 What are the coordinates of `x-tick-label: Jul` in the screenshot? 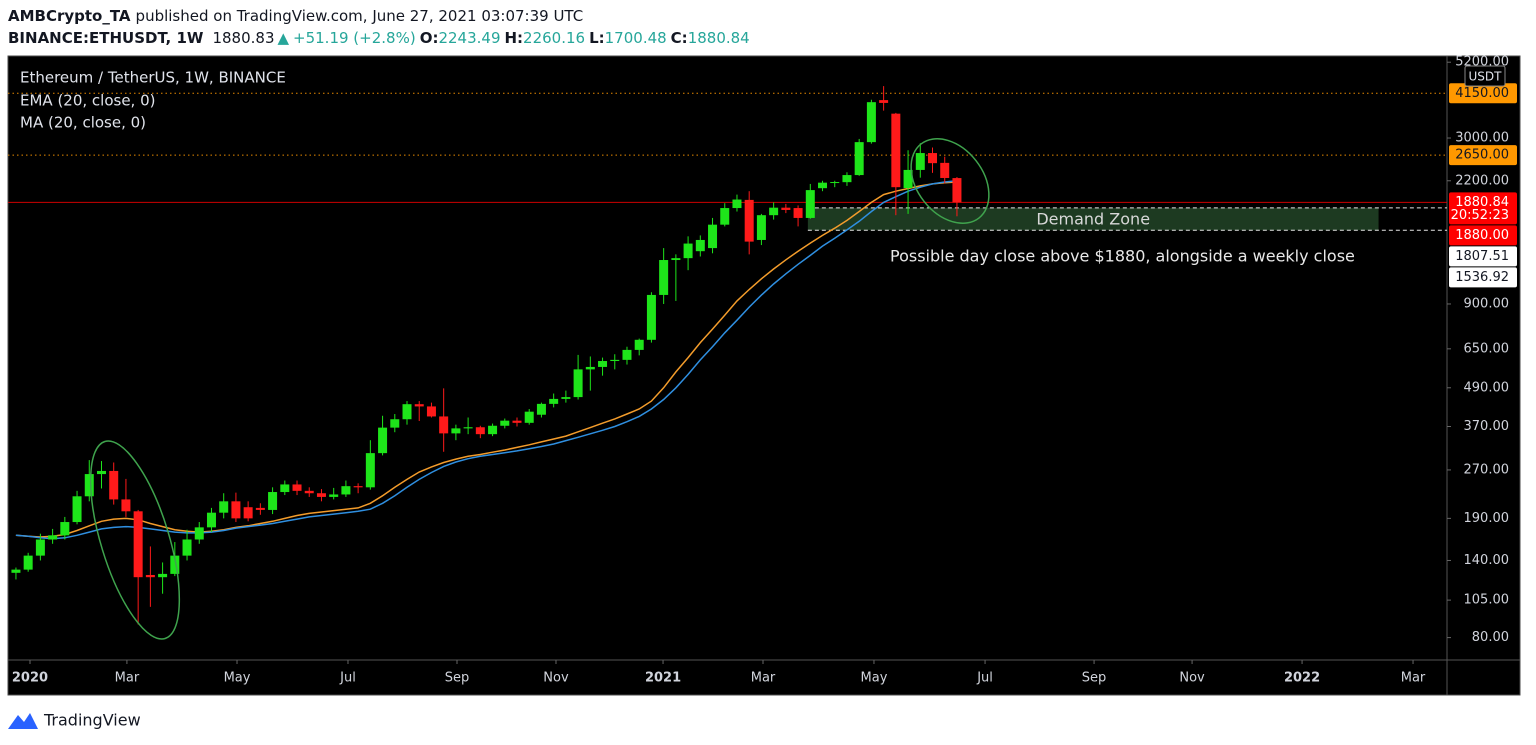 It's located at (984, 678).